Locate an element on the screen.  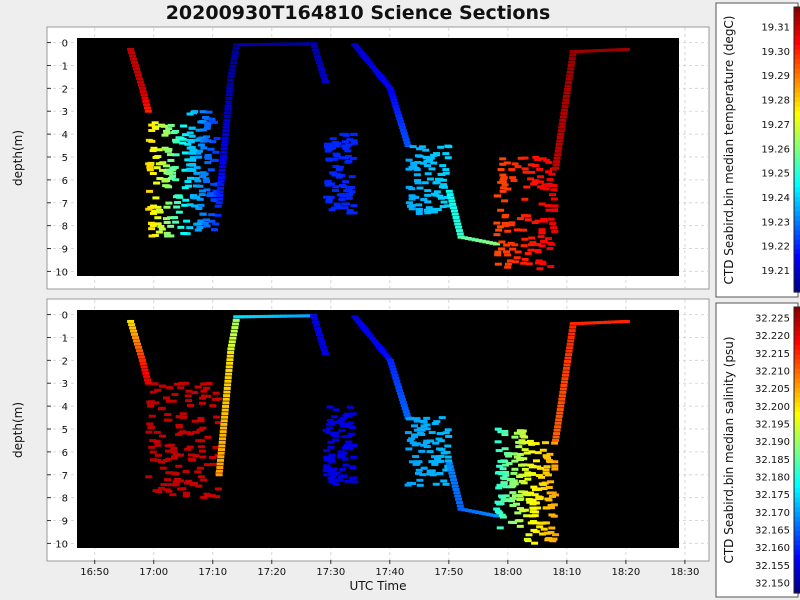
figure-title: 20200930T164810 Science Sections is located at coordinates (358, 13).